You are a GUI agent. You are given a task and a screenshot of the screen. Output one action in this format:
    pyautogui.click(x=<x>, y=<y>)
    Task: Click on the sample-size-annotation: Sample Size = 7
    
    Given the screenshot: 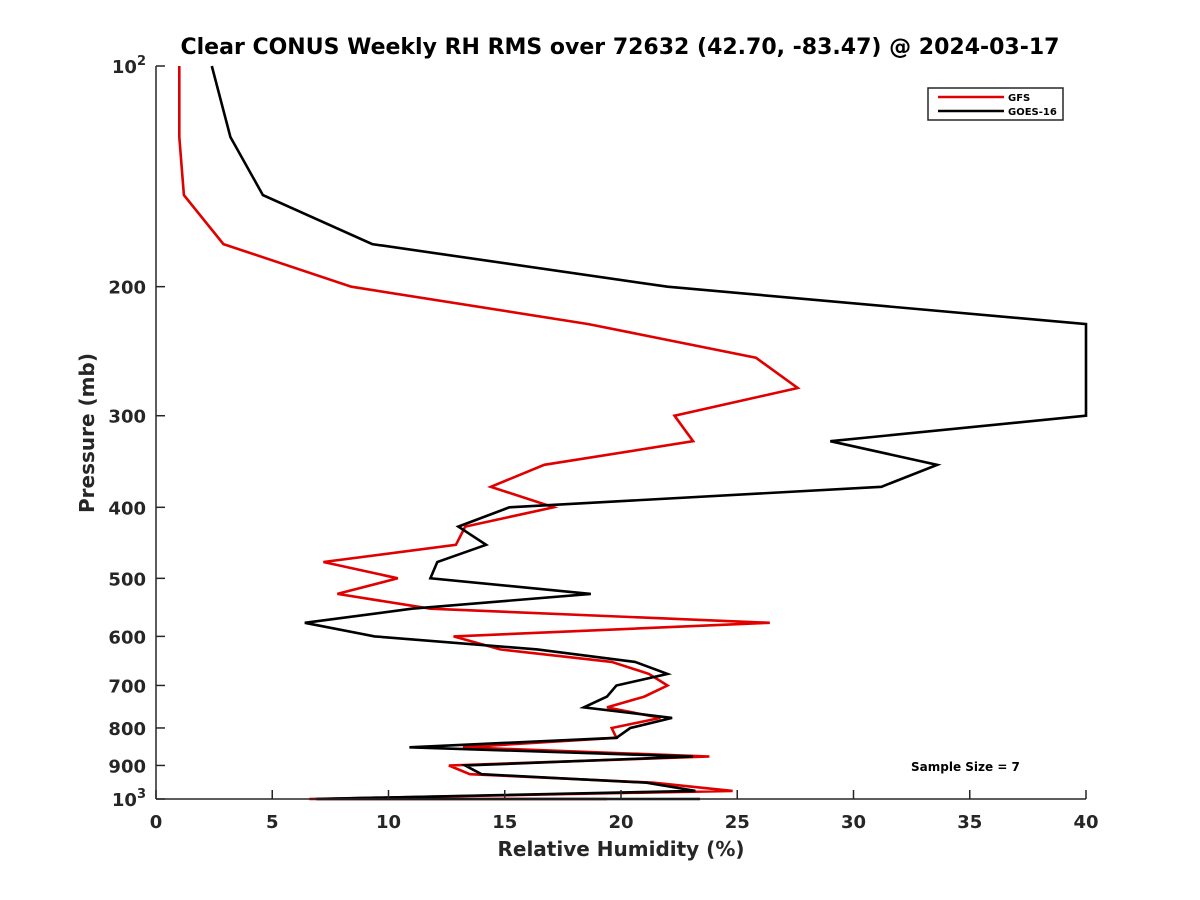 What is the action you would take?
    pyautogui.click(x=965, y=767)
    